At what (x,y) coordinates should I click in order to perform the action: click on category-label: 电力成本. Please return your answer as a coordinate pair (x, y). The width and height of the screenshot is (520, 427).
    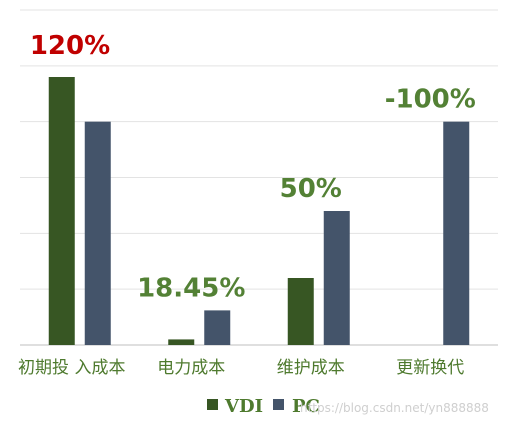
    Looking at the image, I should click on (191, 368).